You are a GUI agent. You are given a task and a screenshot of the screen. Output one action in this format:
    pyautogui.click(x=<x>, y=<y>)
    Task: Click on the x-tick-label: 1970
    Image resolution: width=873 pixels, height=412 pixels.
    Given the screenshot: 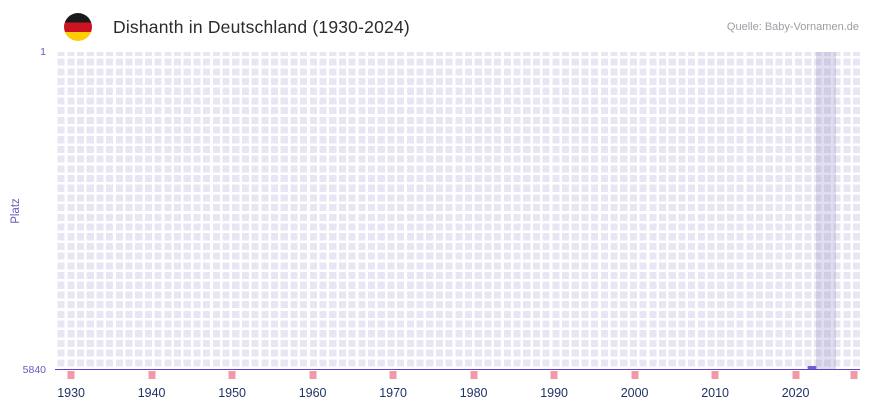 What is the action you would take?
    pyautogui.click(x=393, y=393)
    